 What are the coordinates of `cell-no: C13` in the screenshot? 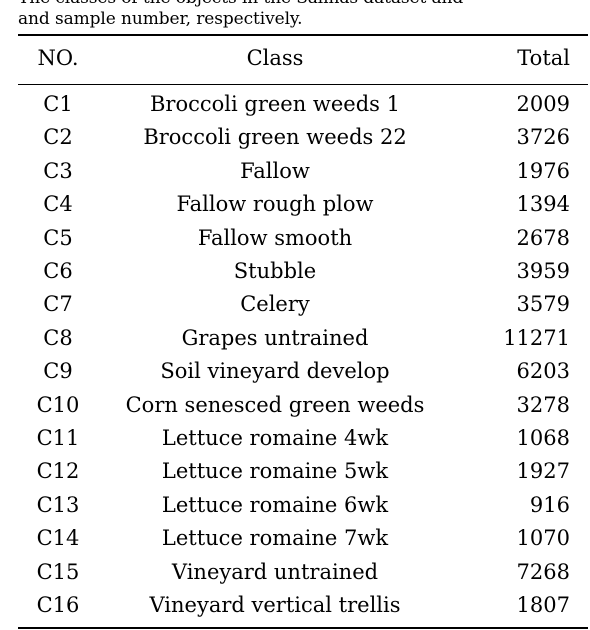 It's located at (58, 504).